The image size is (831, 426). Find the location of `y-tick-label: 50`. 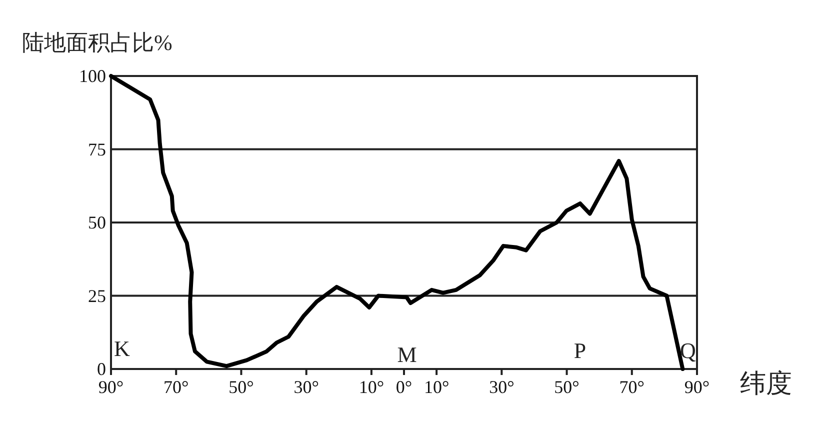

y-tick-label: 50 is located at coordinates (97, 222).